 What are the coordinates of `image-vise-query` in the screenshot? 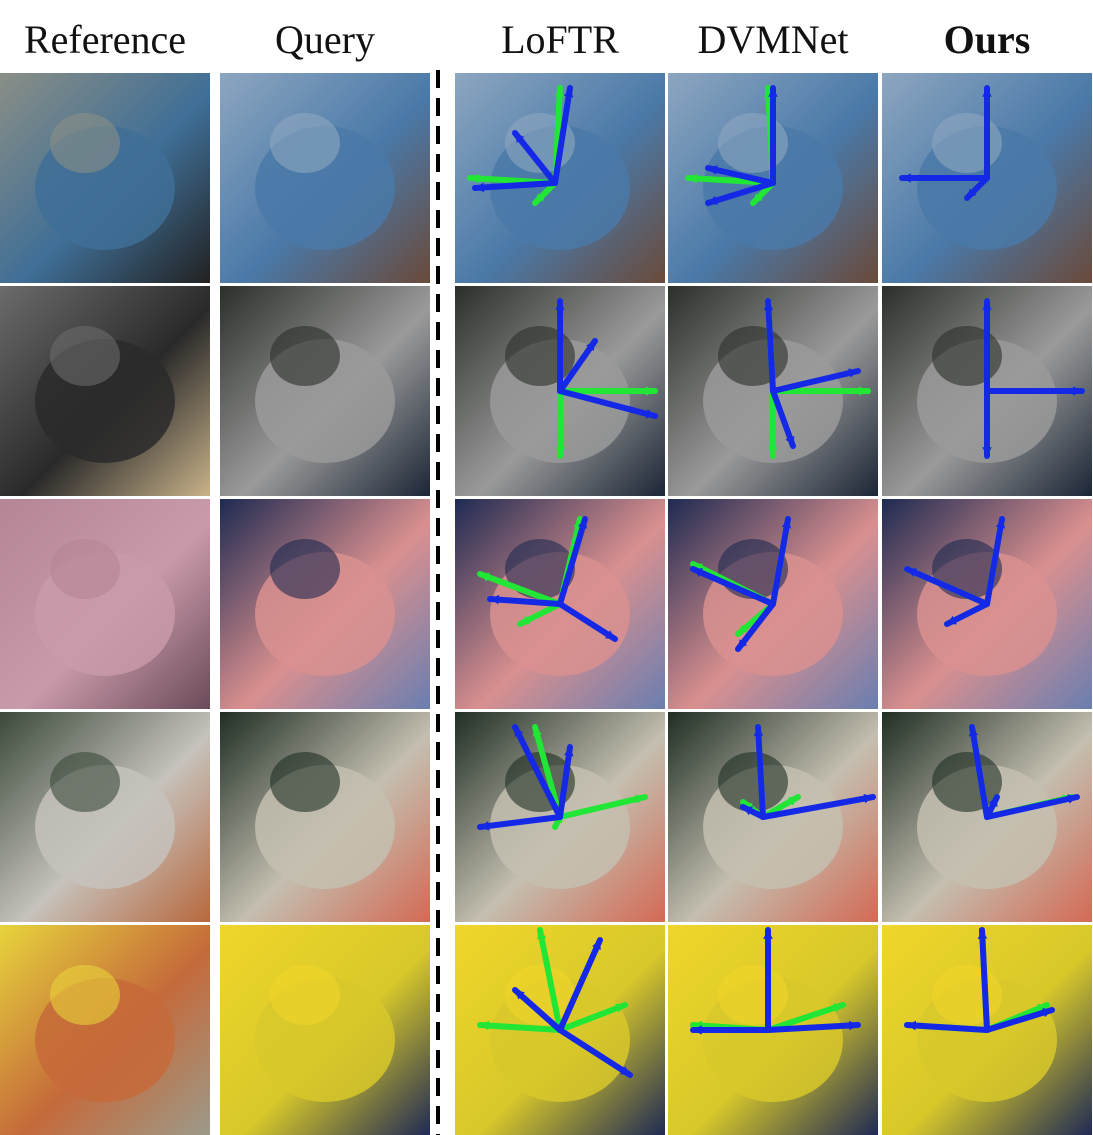 It's located at (325, 178).